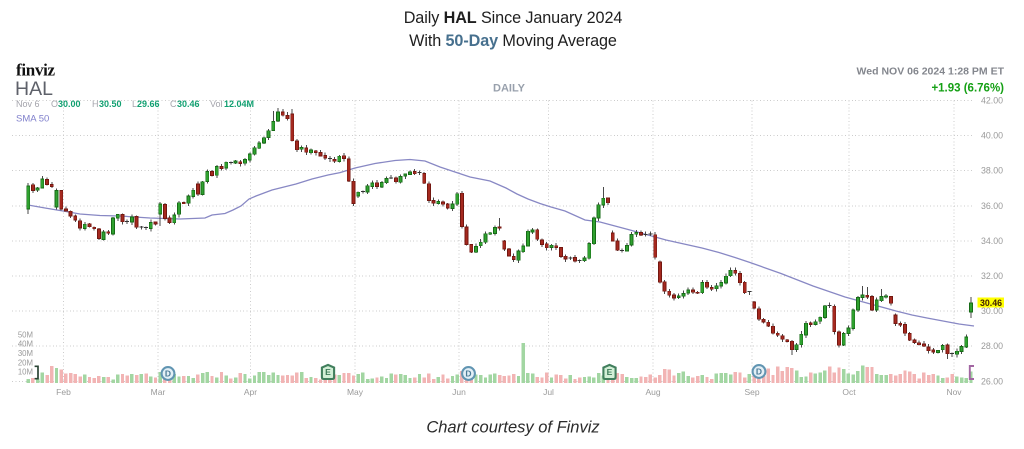 This screenshot has width=1024, height=449. Describe the element at coordinates (967, 89) in the screenshot. I see `svg-text: +1.93 (6.76%)` at that location.